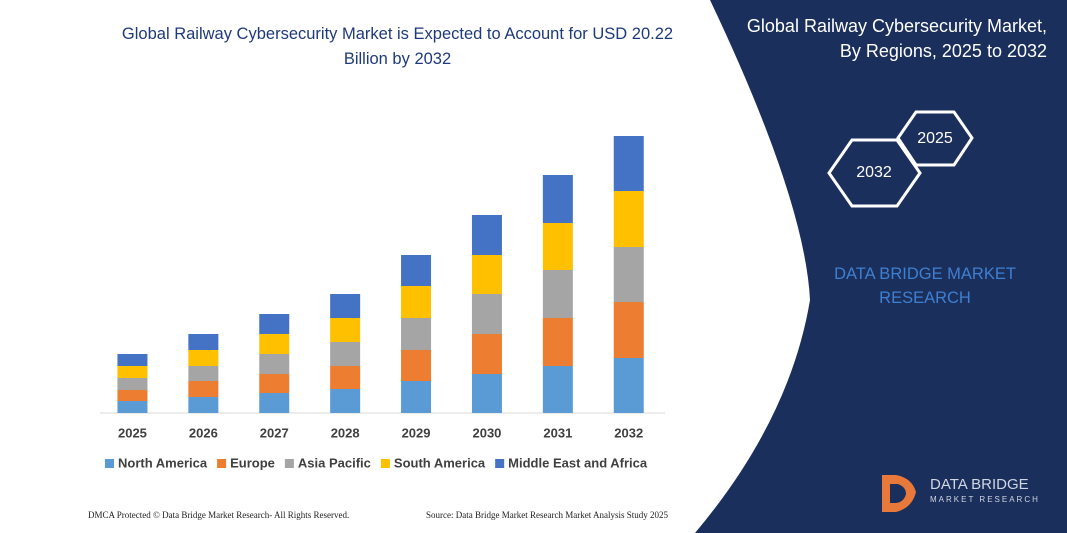  What do you see at coordinates (345, 432) in the screenshot?
I see `x-tick-label: 2028` at bounding box center [345, 432].